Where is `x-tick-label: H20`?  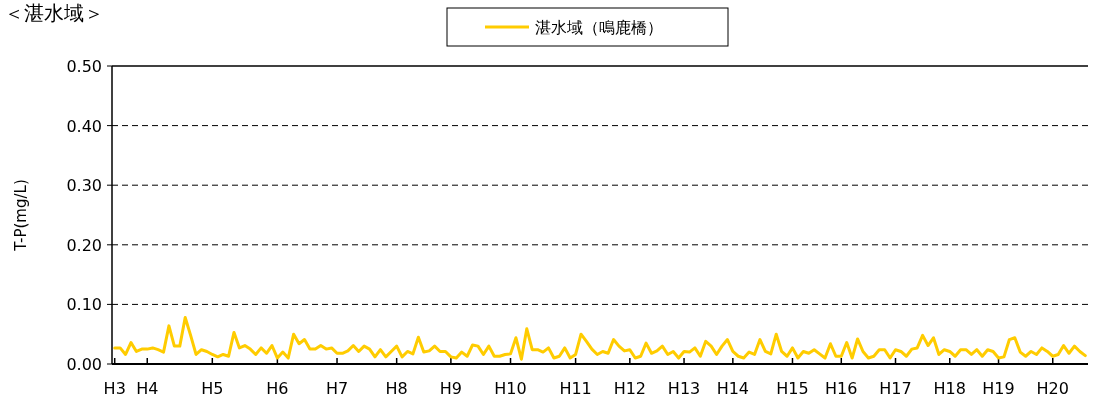 x-tick-label: H20 is located at coordinates (1052, 388).